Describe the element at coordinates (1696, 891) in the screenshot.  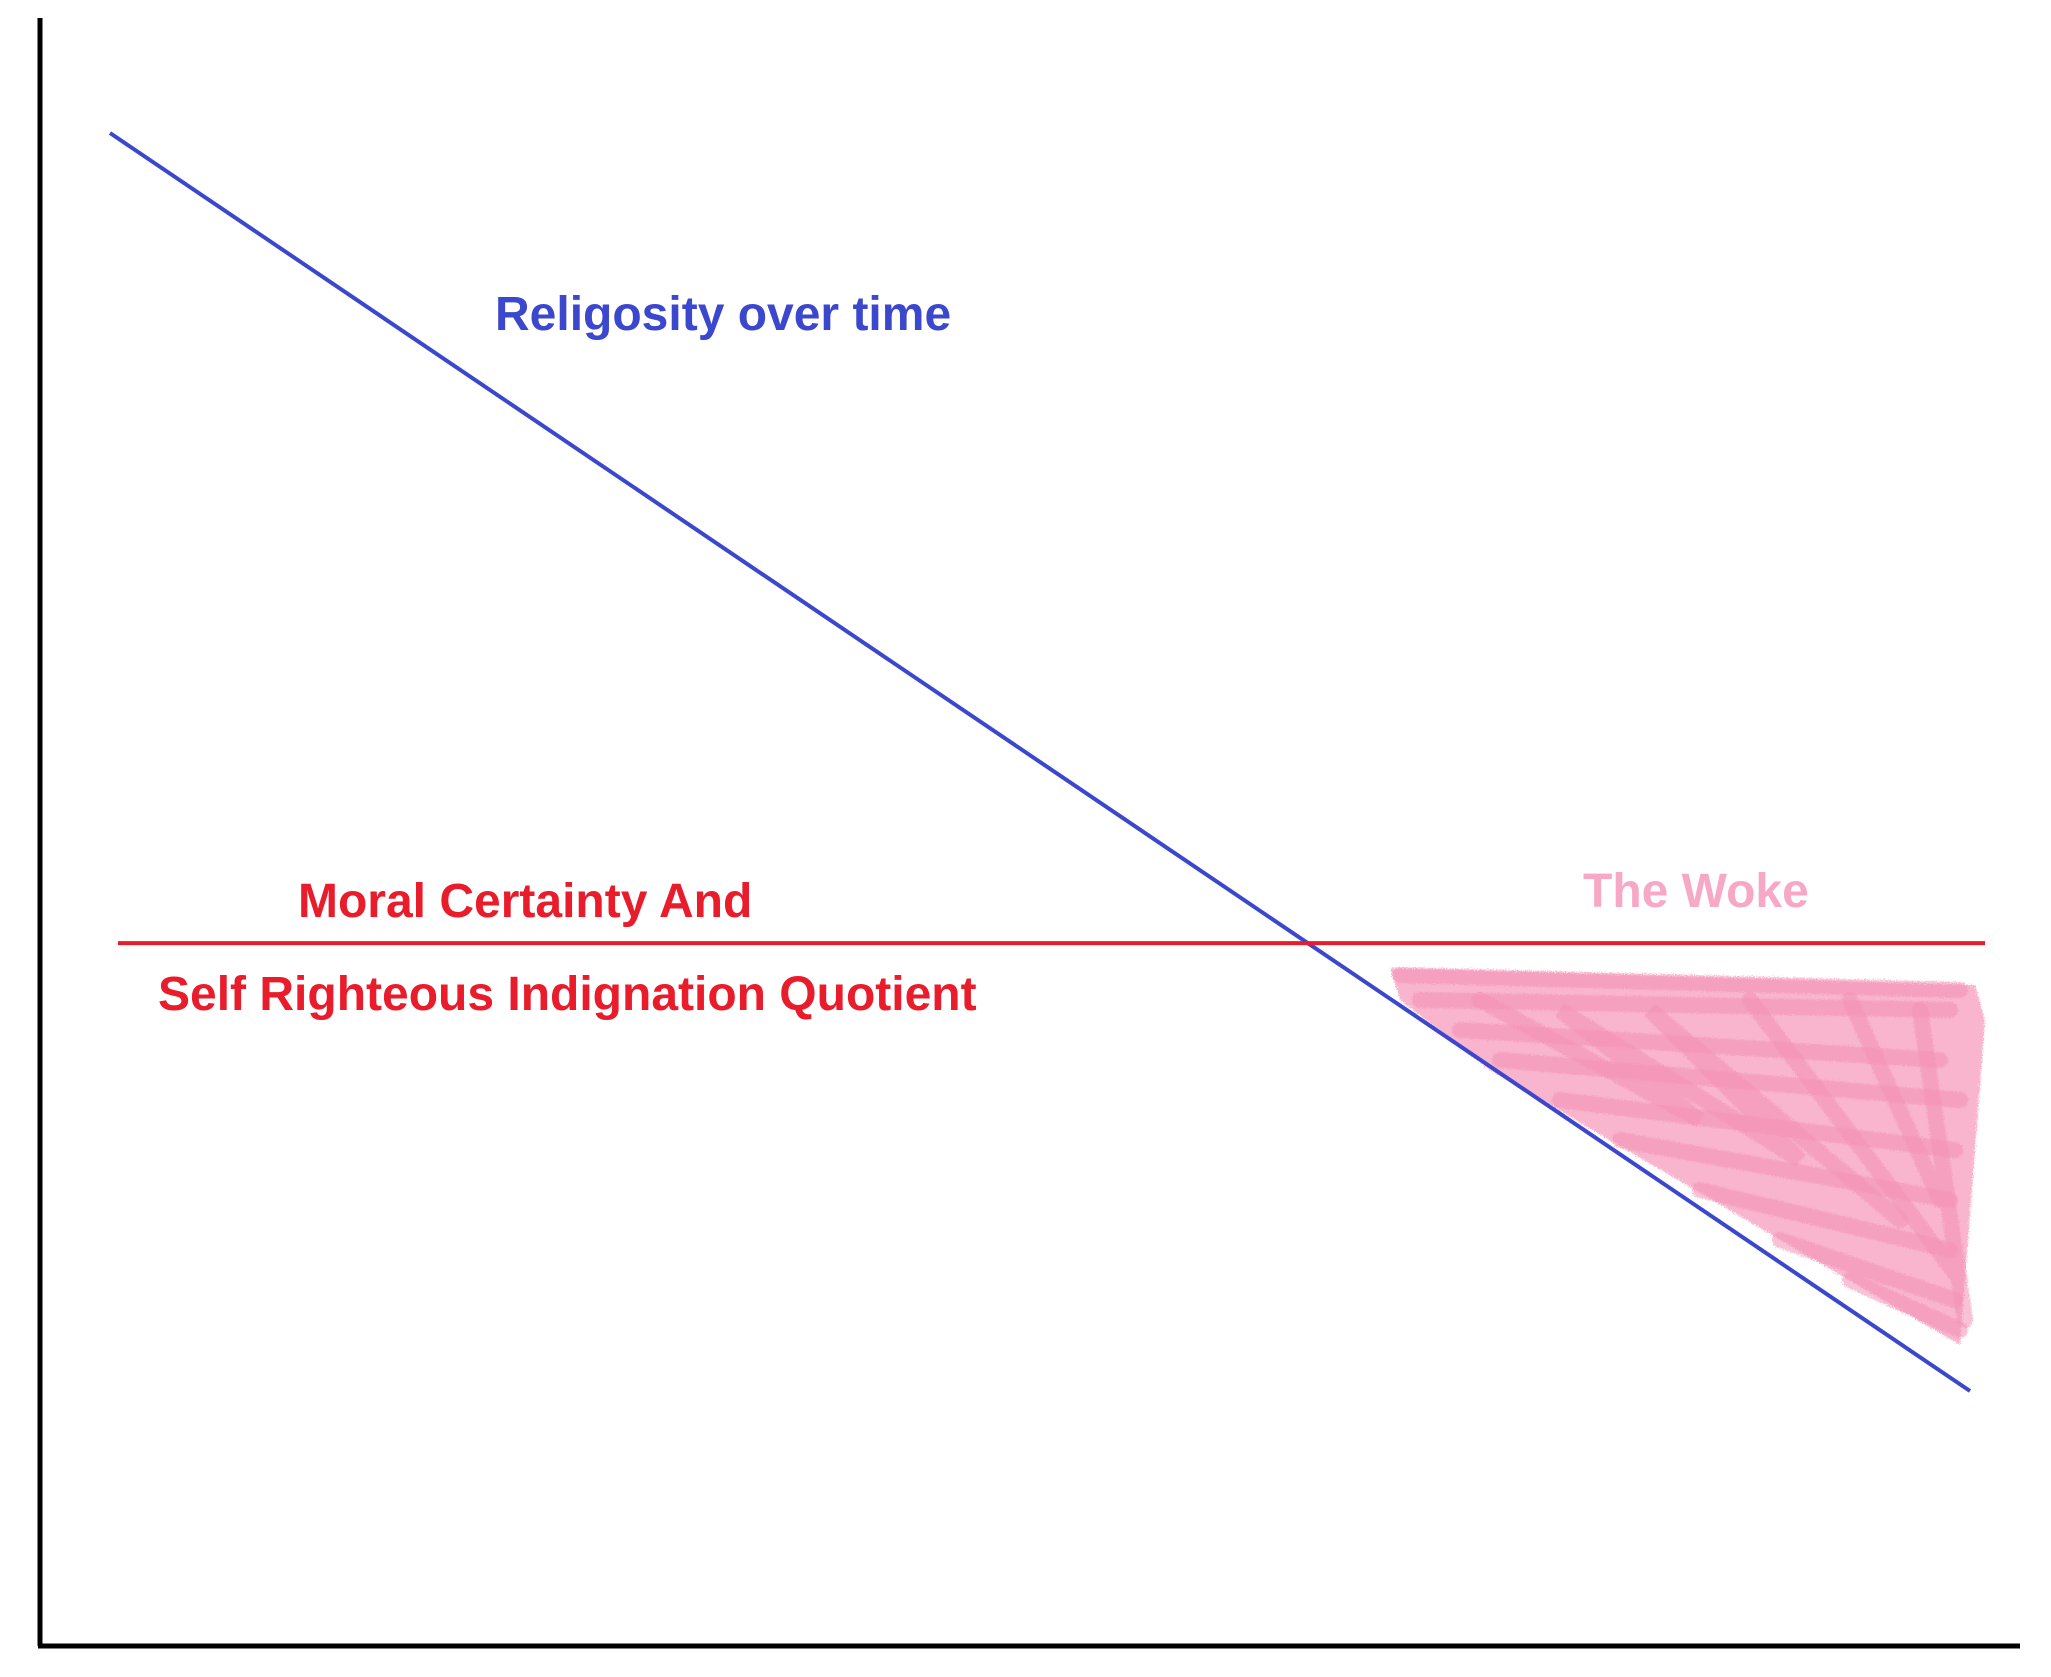
I see `woke-label: The Woke` at that location.